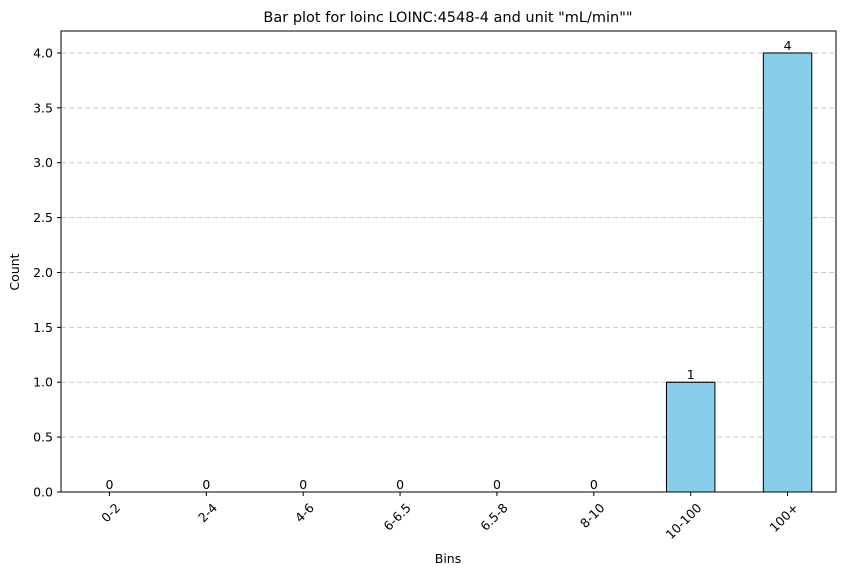 This screenshot has height=576, width=846. I want to click on x-tick-label: 8-10, so click(592, 515).